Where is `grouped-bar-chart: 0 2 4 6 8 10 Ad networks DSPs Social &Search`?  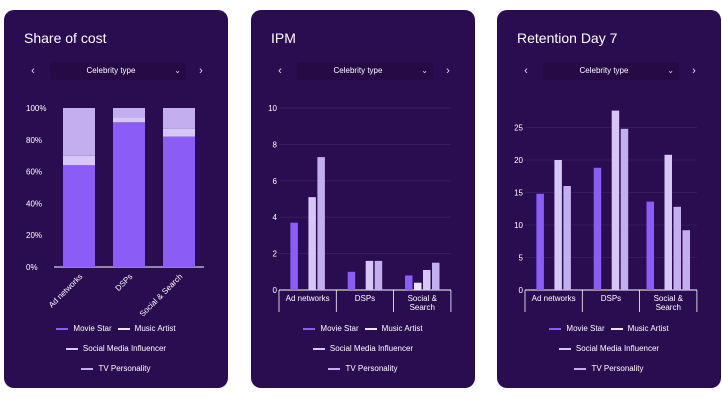 grouped-bar-chart: 0 2 4 6 8 10 Ad networks DSPs Social &Search is located at coordinates (360, 208).